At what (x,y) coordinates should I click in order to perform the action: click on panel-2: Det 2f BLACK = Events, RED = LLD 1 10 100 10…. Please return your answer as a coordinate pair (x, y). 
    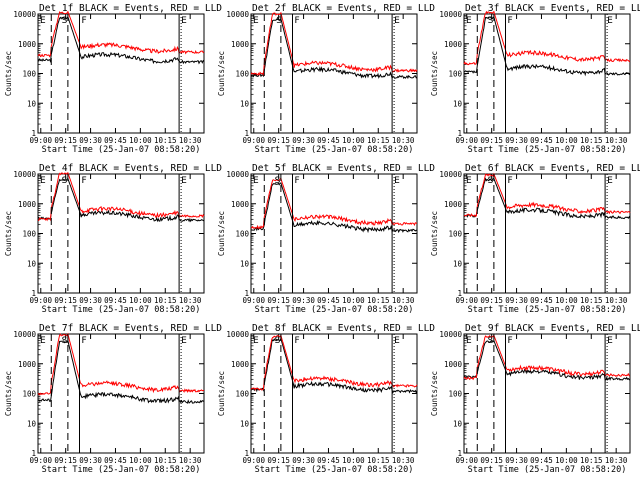
    Looking at the image, I should click on (326, 79).